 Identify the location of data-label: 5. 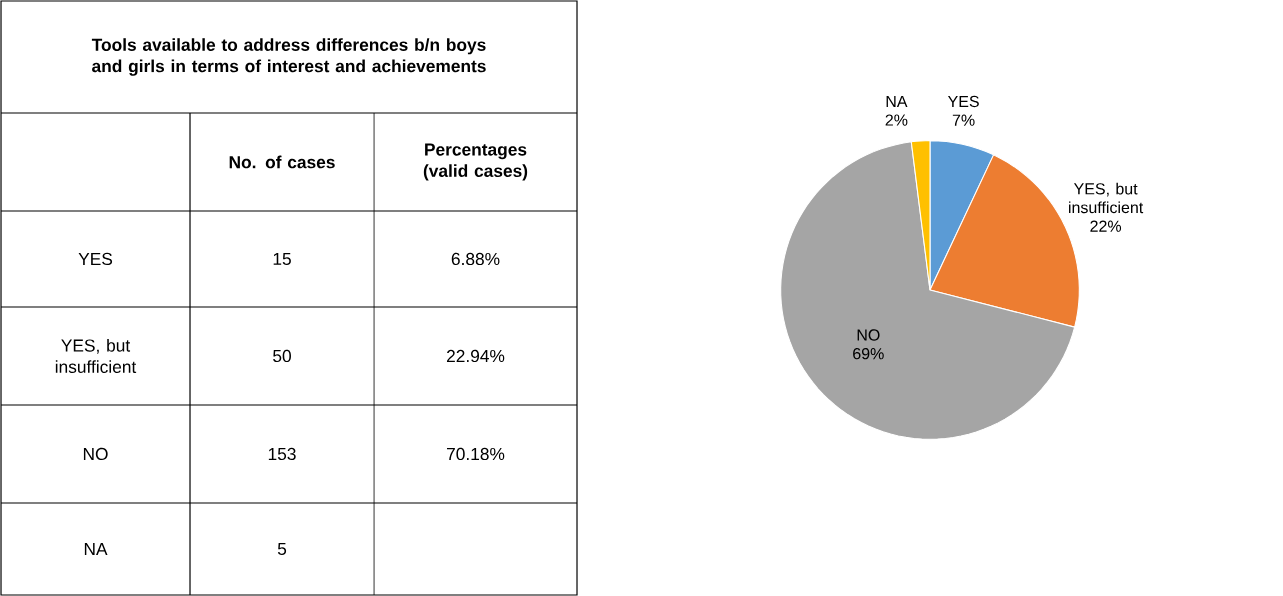
(282, 549).